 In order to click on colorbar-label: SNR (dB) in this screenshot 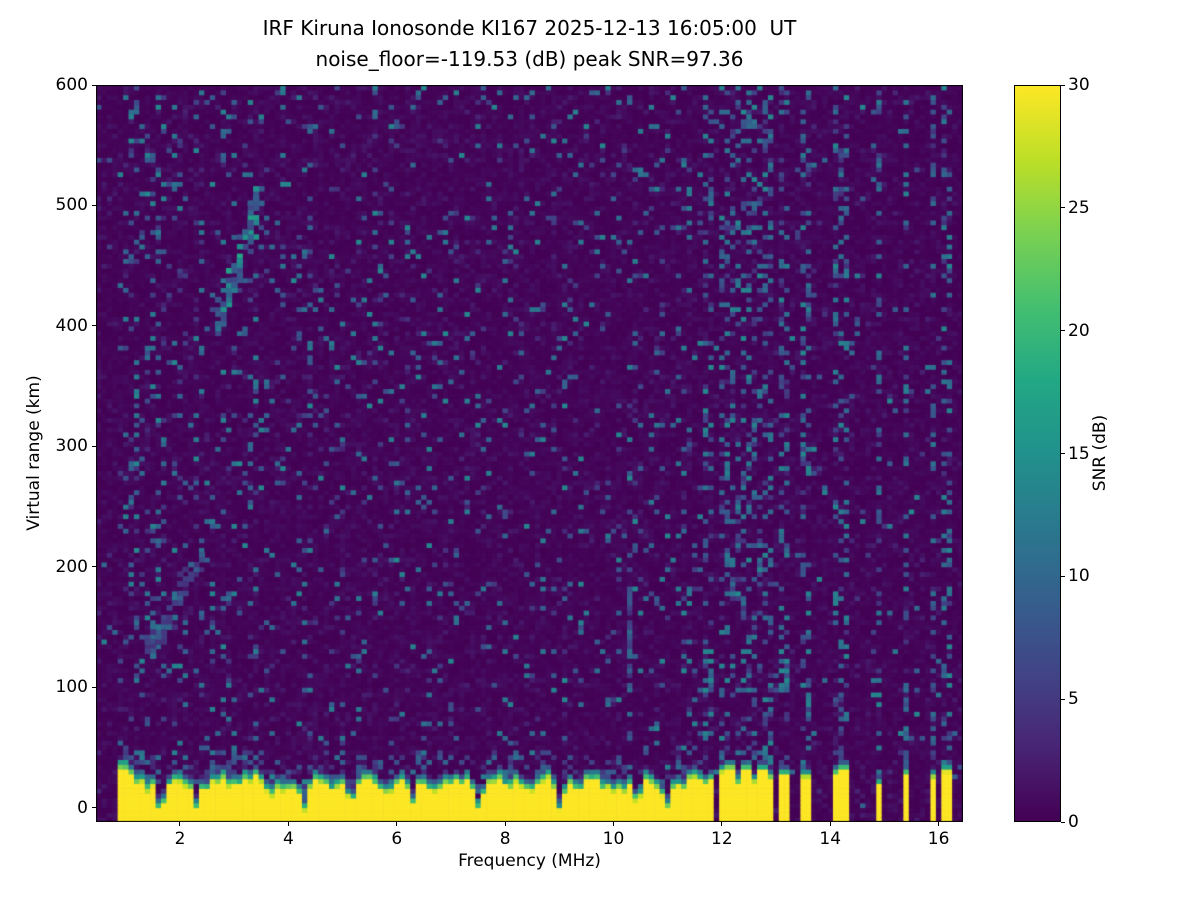, I will do `click(1100, 453)`.